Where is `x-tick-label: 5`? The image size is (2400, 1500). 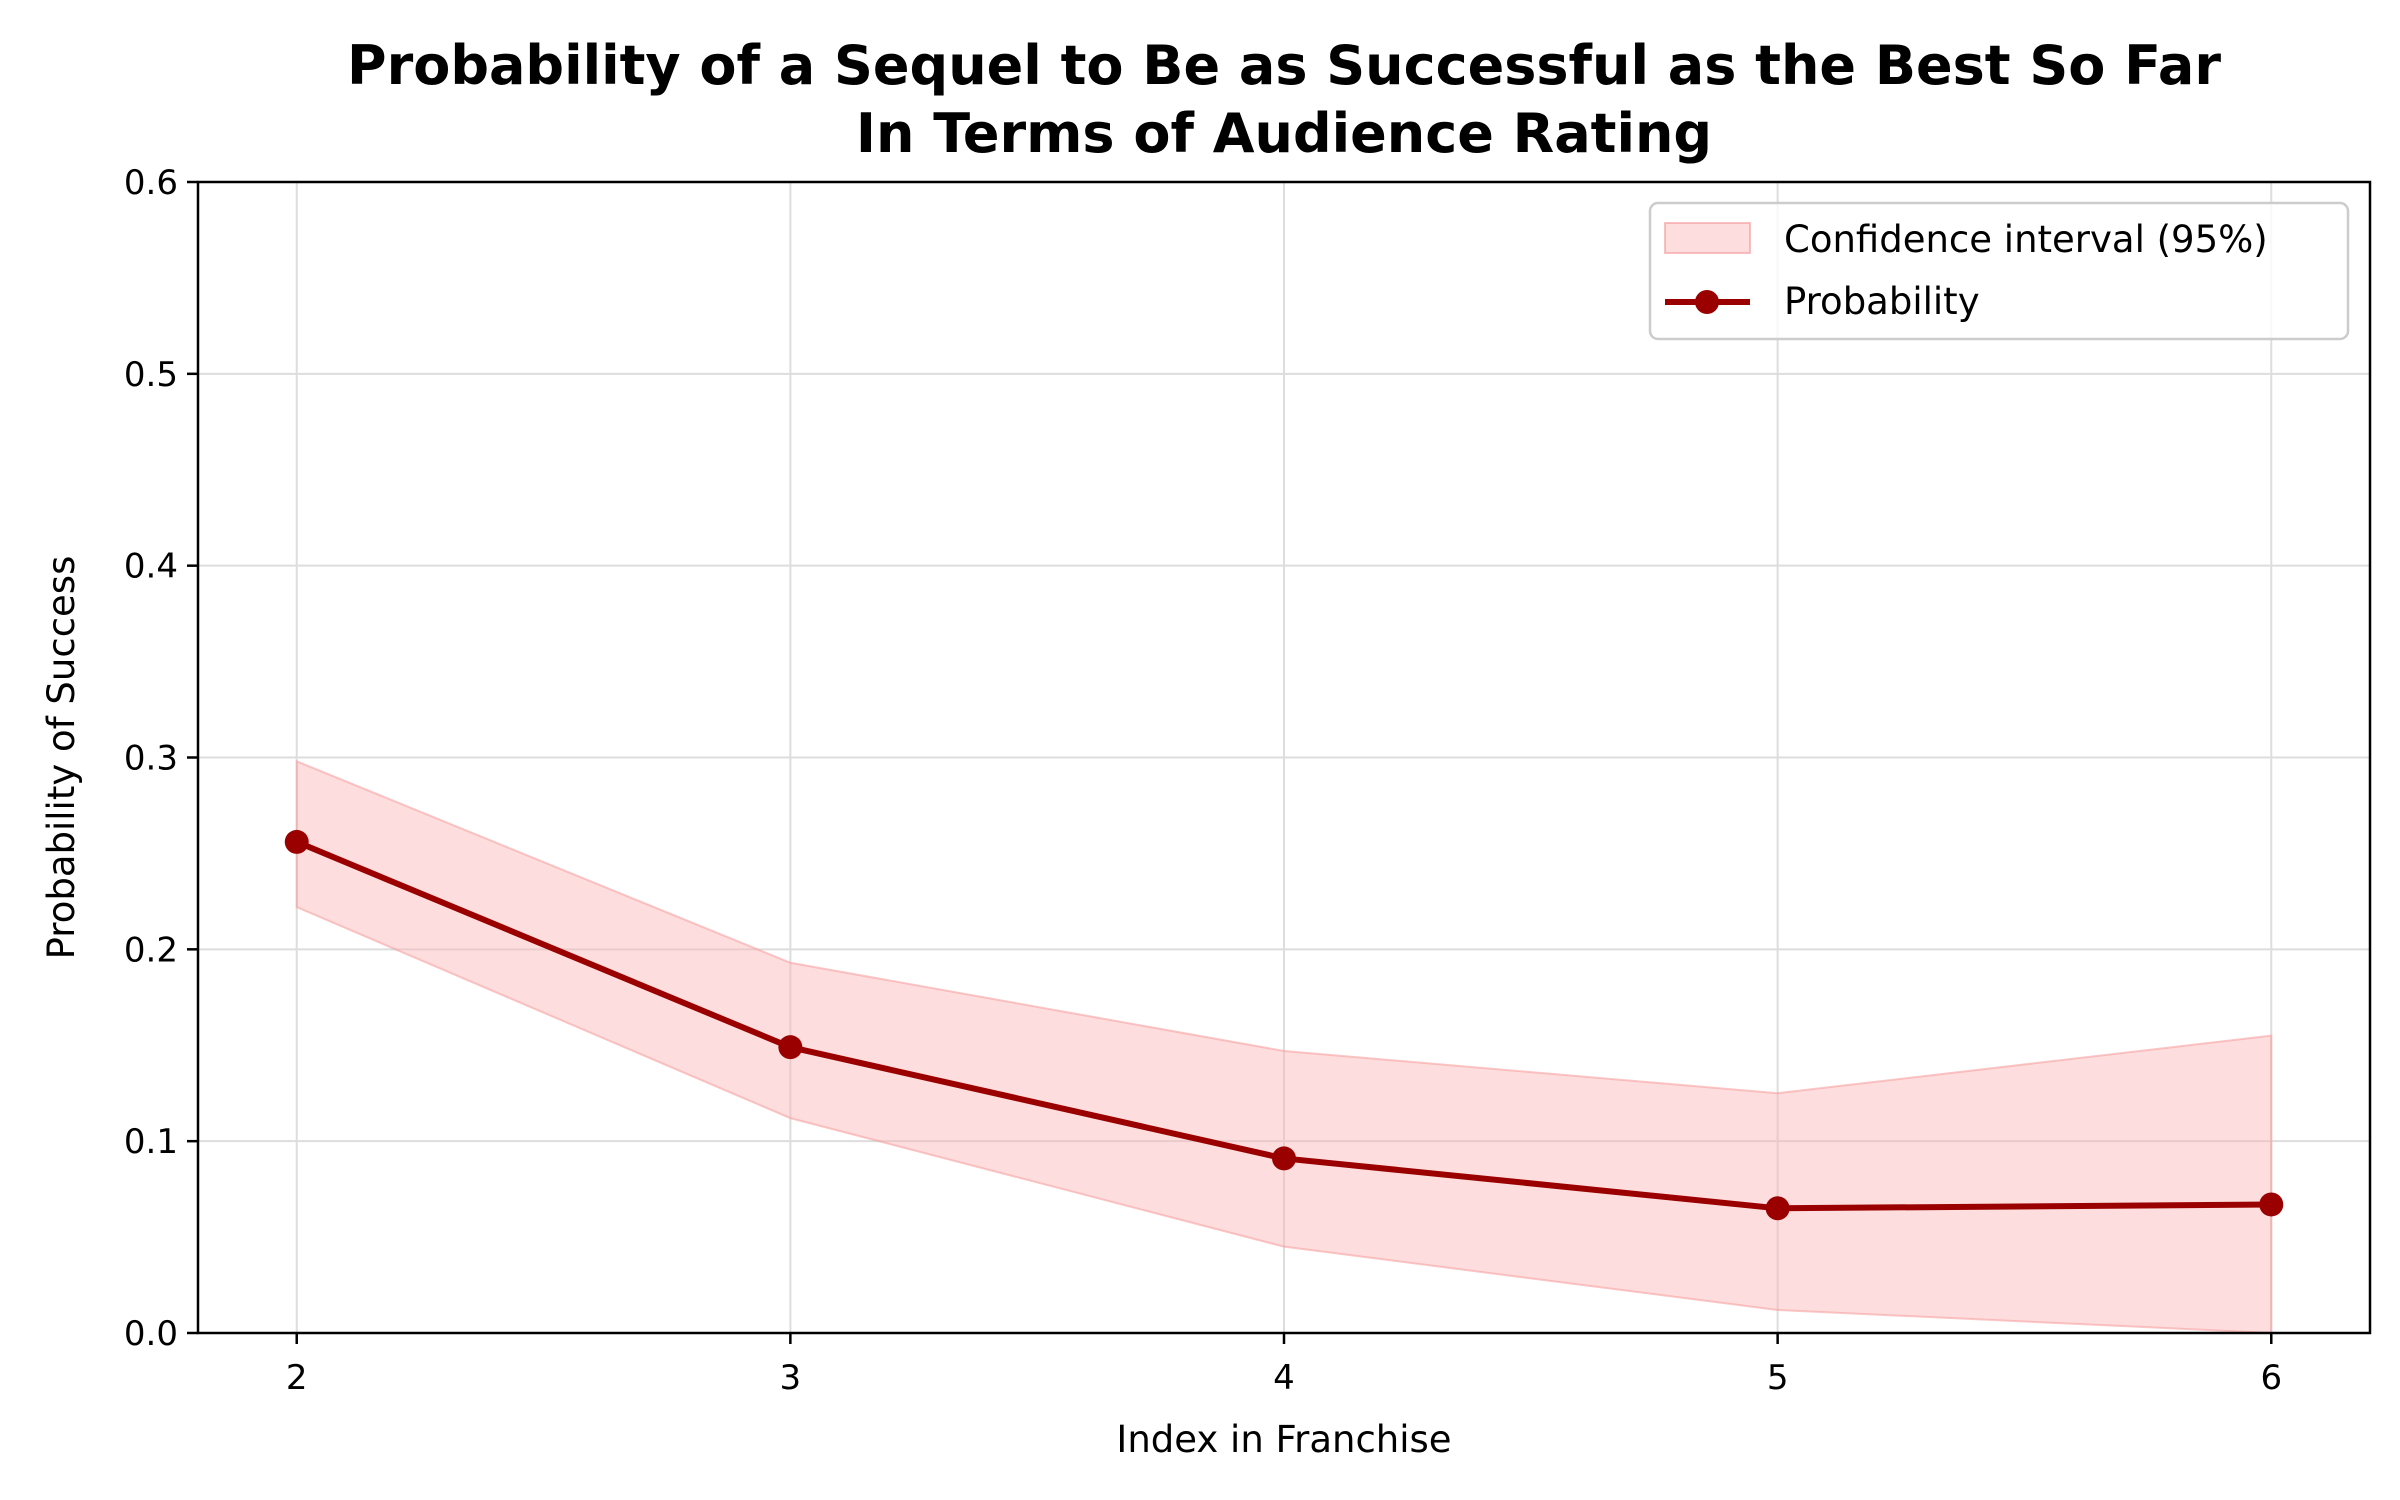
x-tick-label: 5 is located at coordinates (1778, 1378).